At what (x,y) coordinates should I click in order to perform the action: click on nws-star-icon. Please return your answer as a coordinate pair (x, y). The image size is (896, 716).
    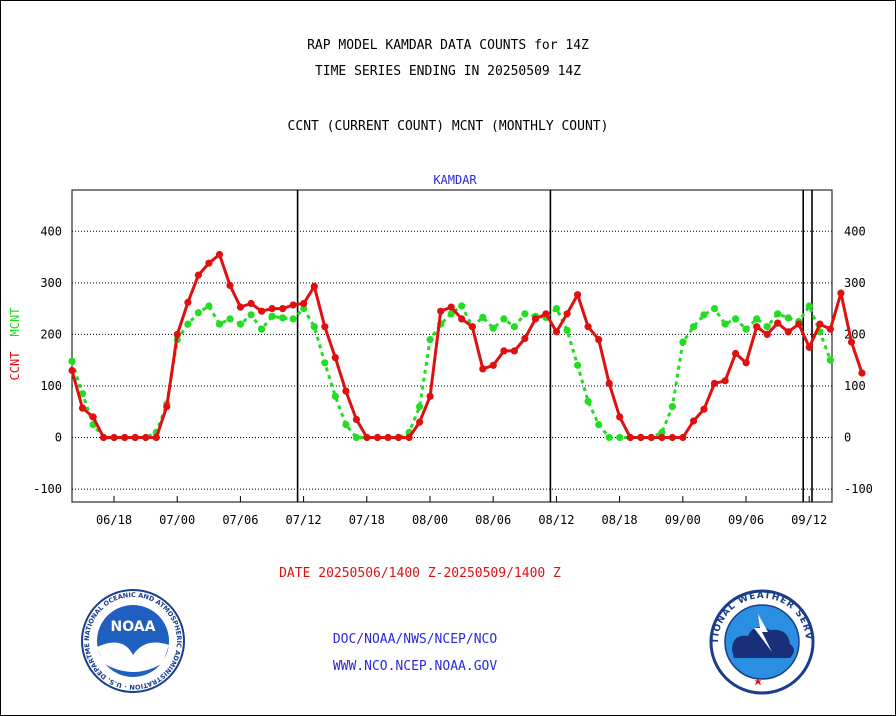
    Looking at the image, I should click on (758, 681).